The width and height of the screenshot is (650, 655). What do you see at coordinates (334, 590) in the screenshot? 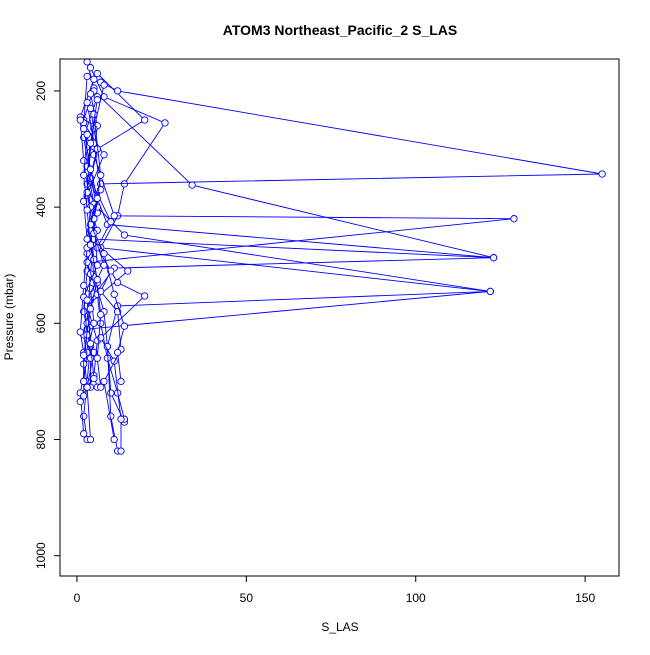
I see `x-axis: 0 50 100 150` at bounding box center [334, 590].